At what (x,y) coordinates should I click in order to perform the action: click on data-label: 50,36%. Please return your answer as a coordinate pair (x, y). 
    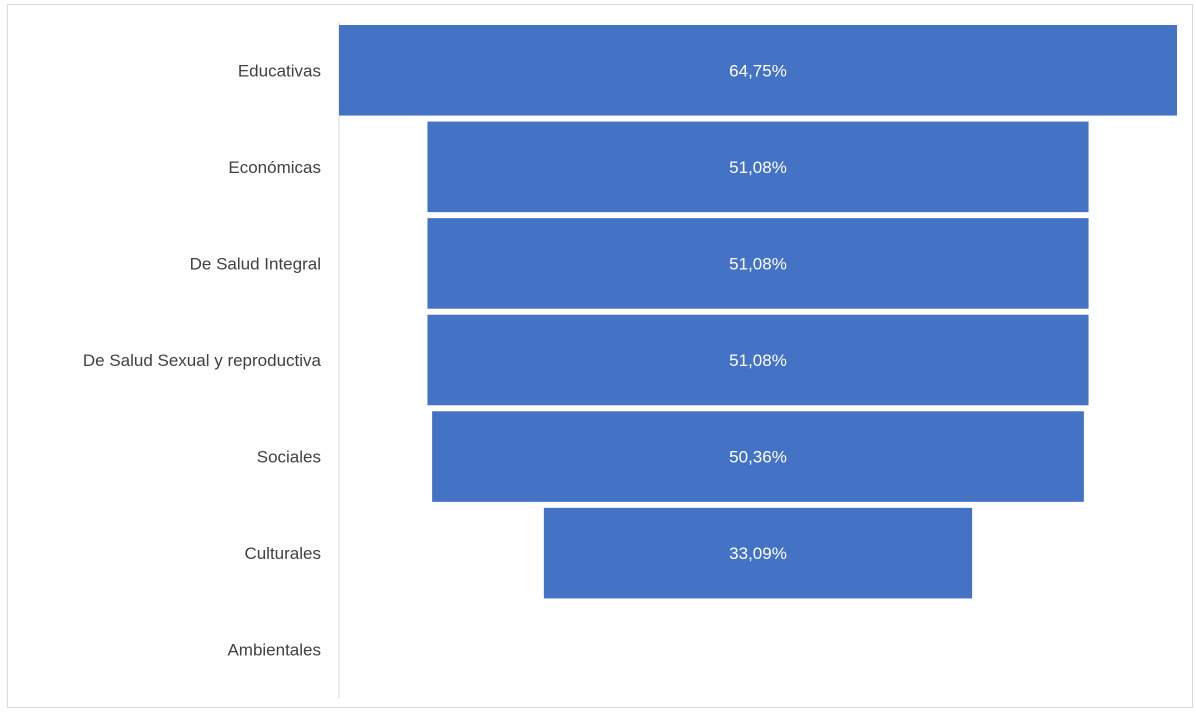
    Looking at the image, I should click on (758, 457).